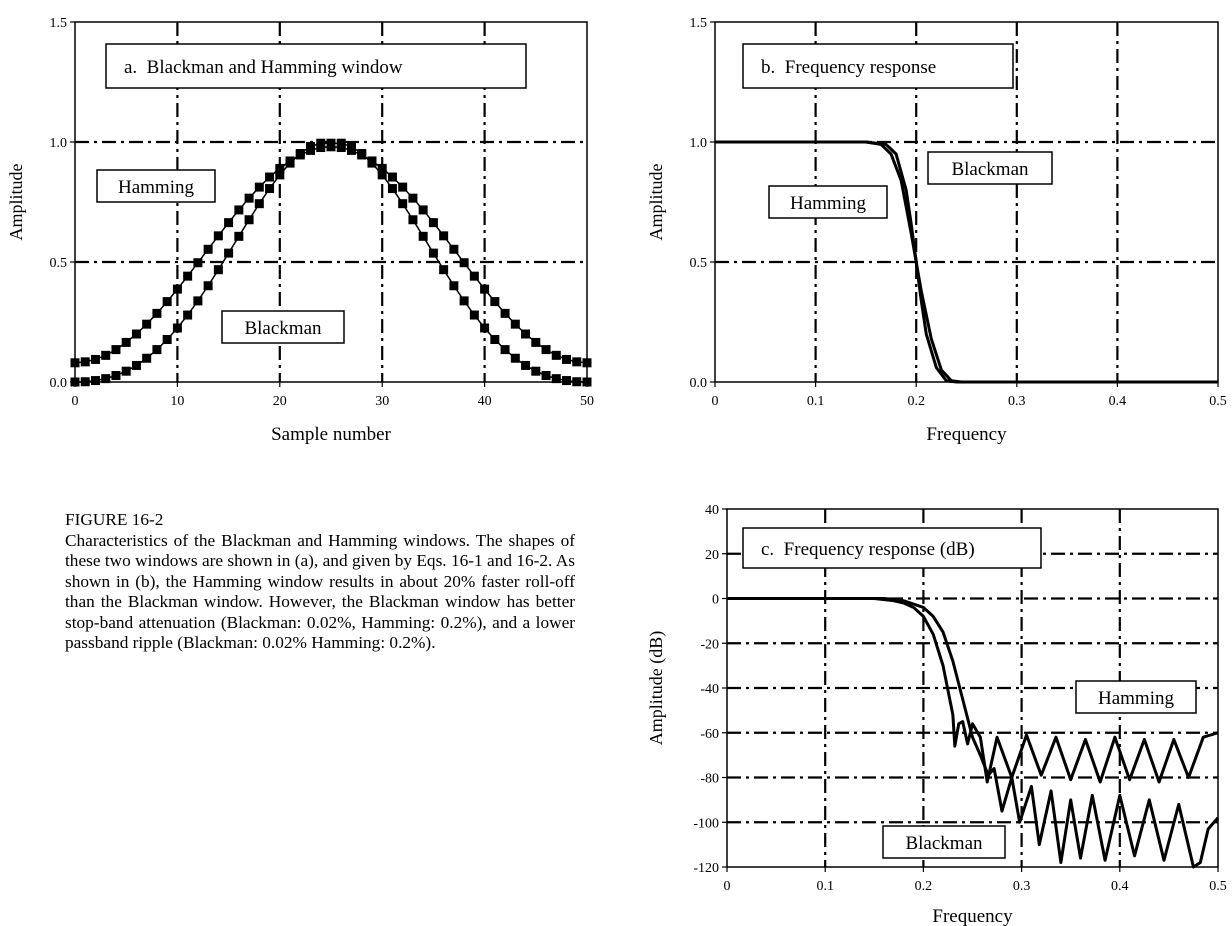 This screenshot has width=1232, height=926. I want to click on y-axis-label: Amplitude, so click(656, 201).